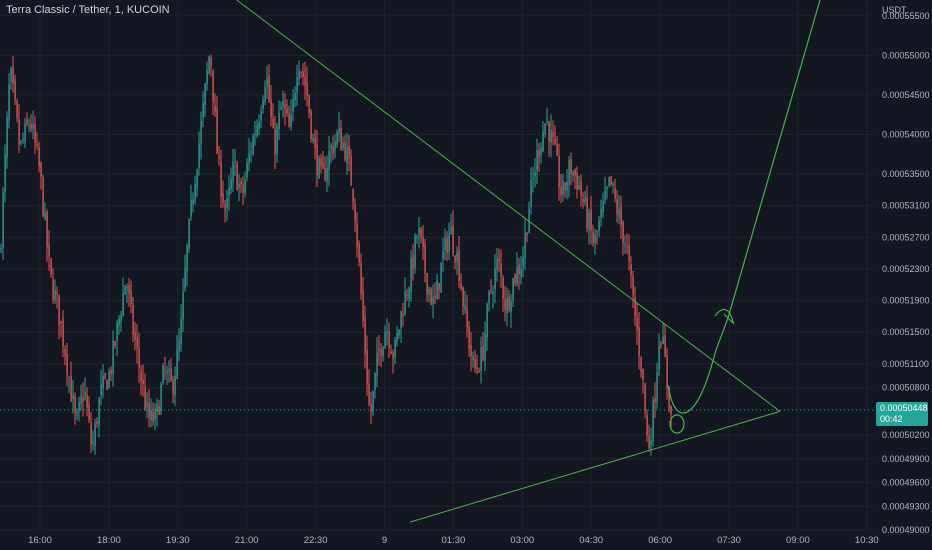 The height and width of the screenshot is (550, 932). I want to click on time-tick-label: 07:30, so click(729, 540).